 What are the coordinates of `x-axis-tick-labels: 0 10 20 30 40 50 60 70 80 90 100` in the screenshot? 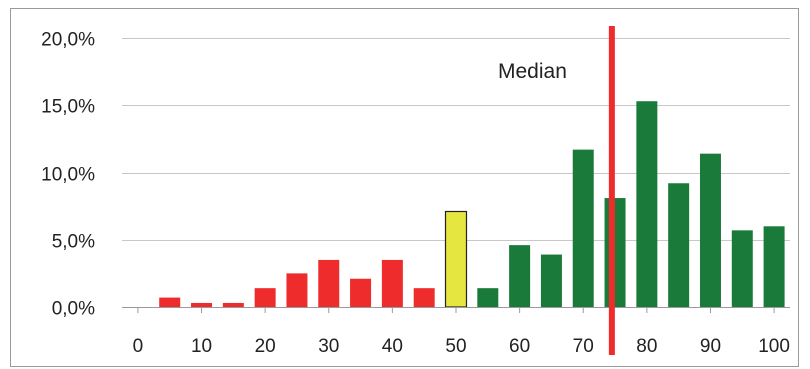 It's located at (461, 346).